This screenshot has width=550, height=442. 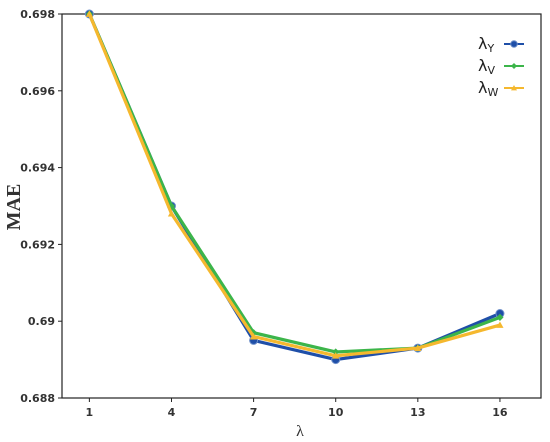 I want to click on y-tick-label: 0.688, so click(x=37, y=398).